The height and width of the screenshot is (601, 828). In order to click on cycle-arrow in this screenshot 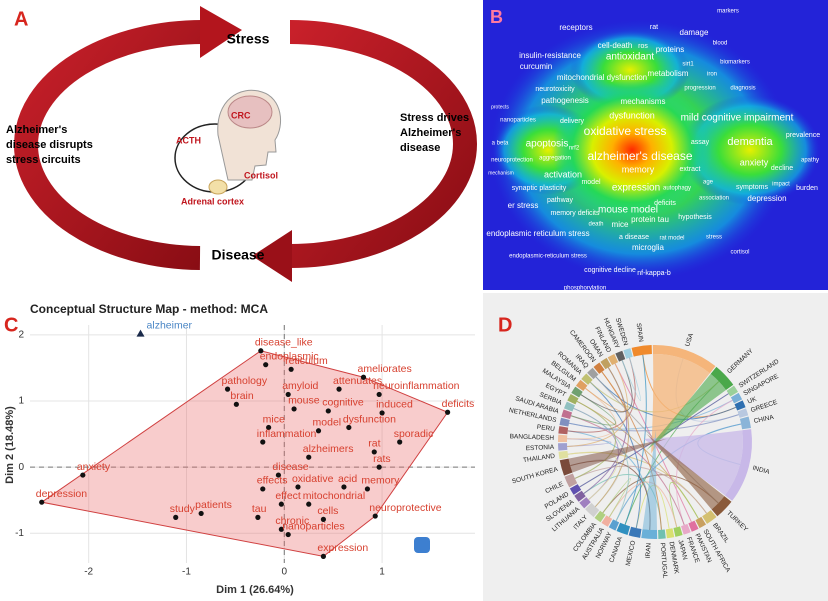, I will do `click(109, 144)`.